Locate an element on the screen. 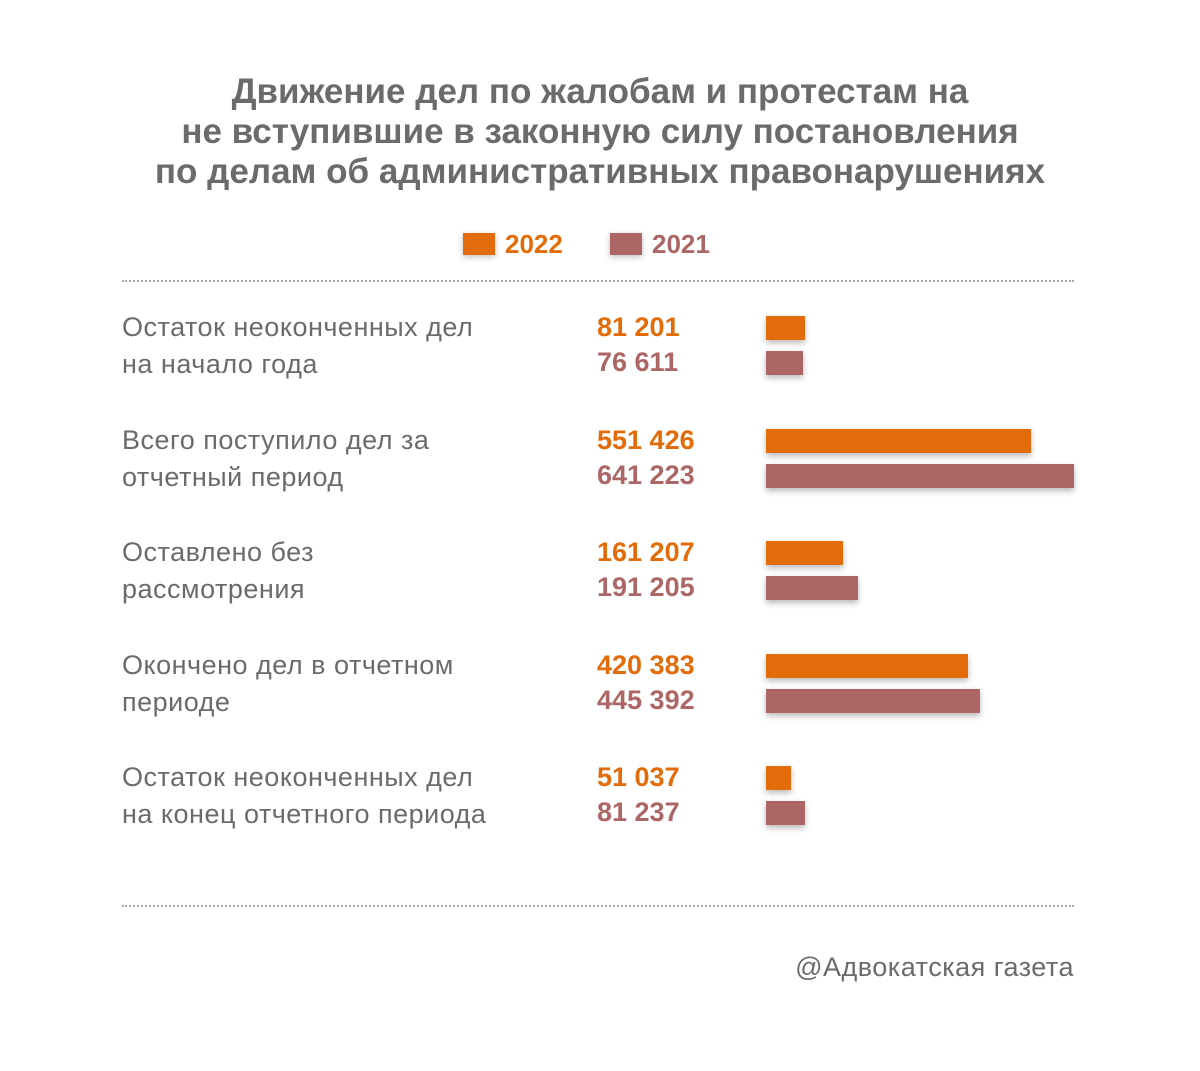 This screenshot has height=1071, width=1200. category-label-line: Окончено дел в отчетном is located at coordinates (288, 664).